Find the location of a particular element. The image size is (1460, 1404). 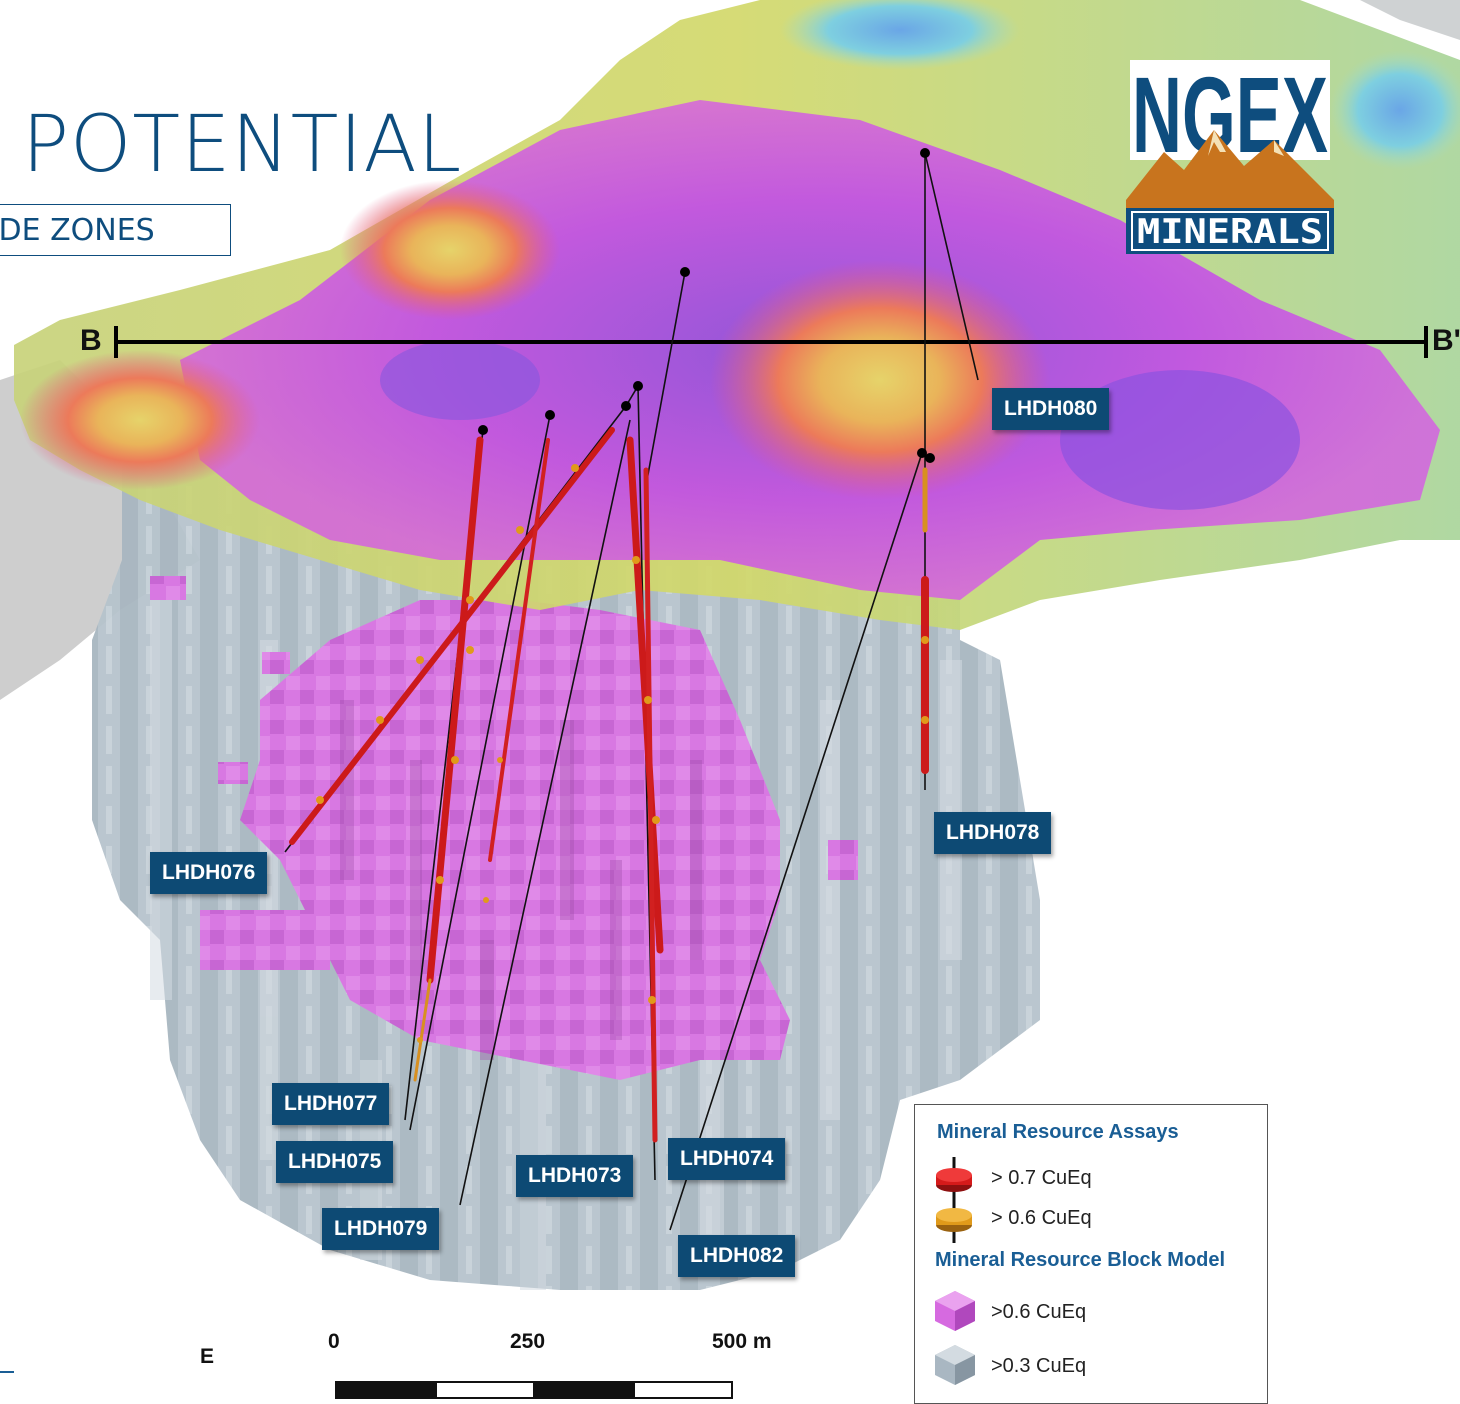

drillhole-label: LHDH080 is located at coordinates (1051, 409).